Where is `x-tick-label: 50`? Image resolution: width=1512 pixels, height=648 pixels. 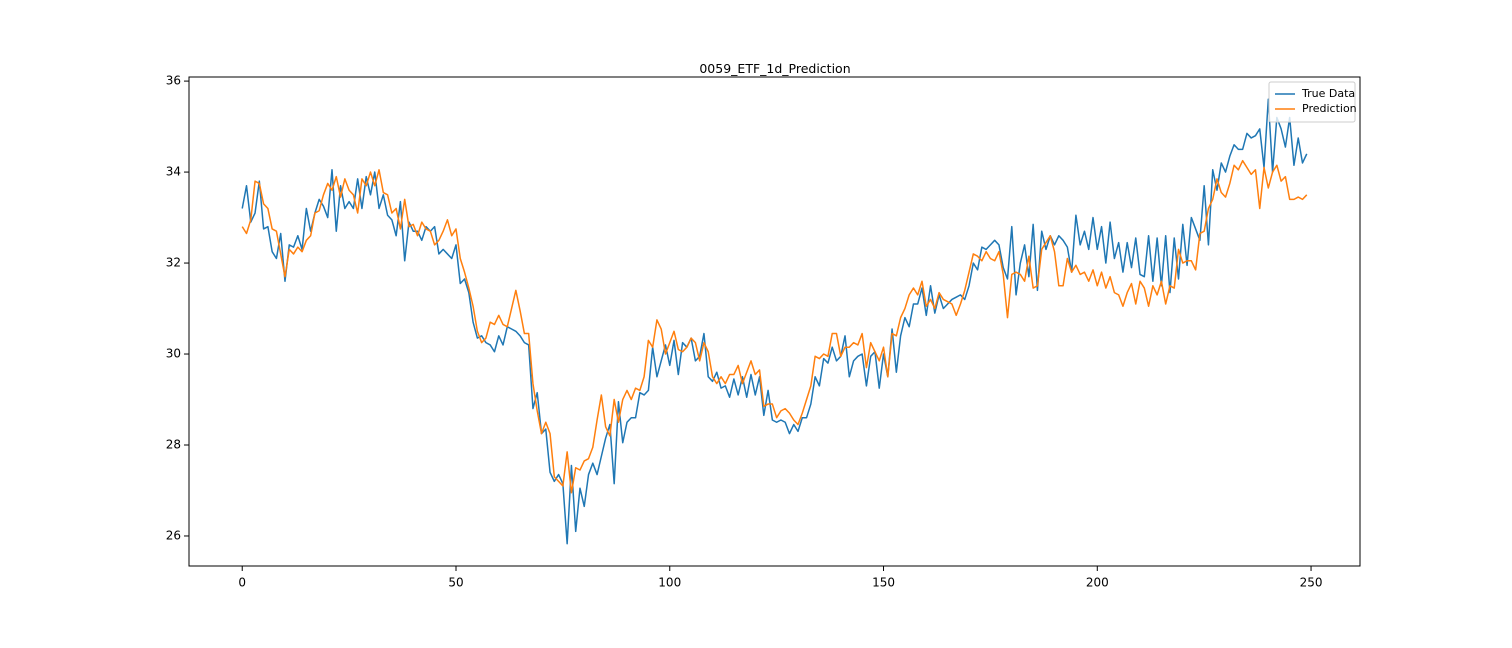
x-tick-label: 50 is located at coordinates (455, 583).